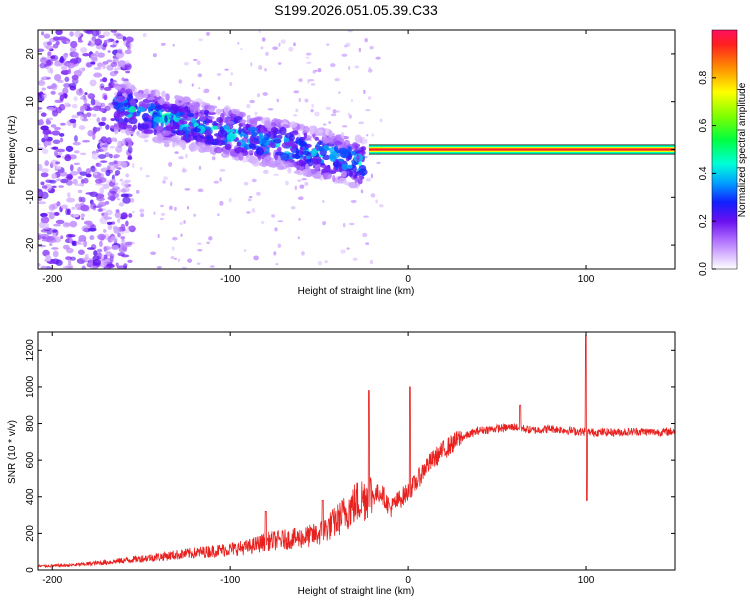 The height and width of the screenshot is (600, 750). I want to click on chart-title: S199.2026.051.05.39.C33, so click(356, 10).